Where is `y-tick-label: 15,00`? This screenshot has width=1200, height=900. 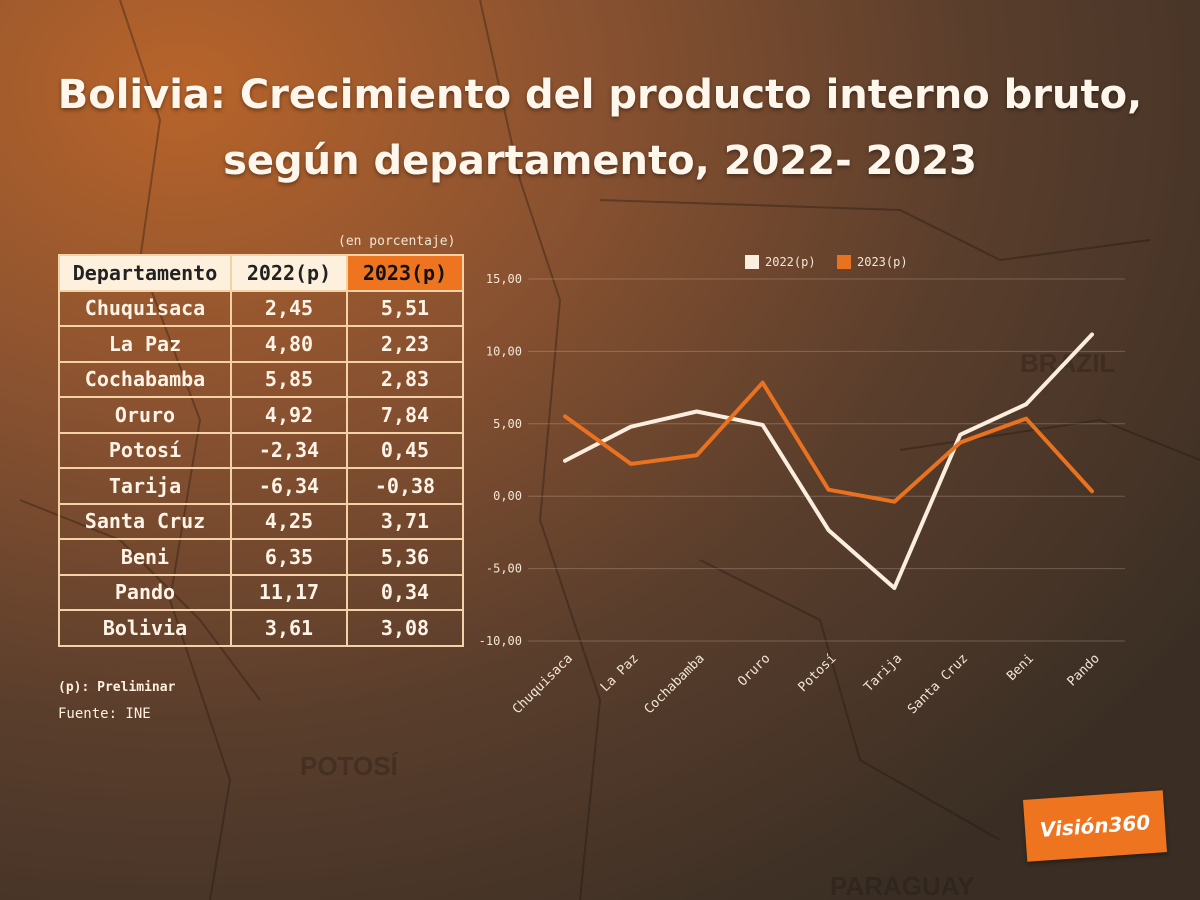
y-tick-label: 15,00 is located at coordinates (504, 279).